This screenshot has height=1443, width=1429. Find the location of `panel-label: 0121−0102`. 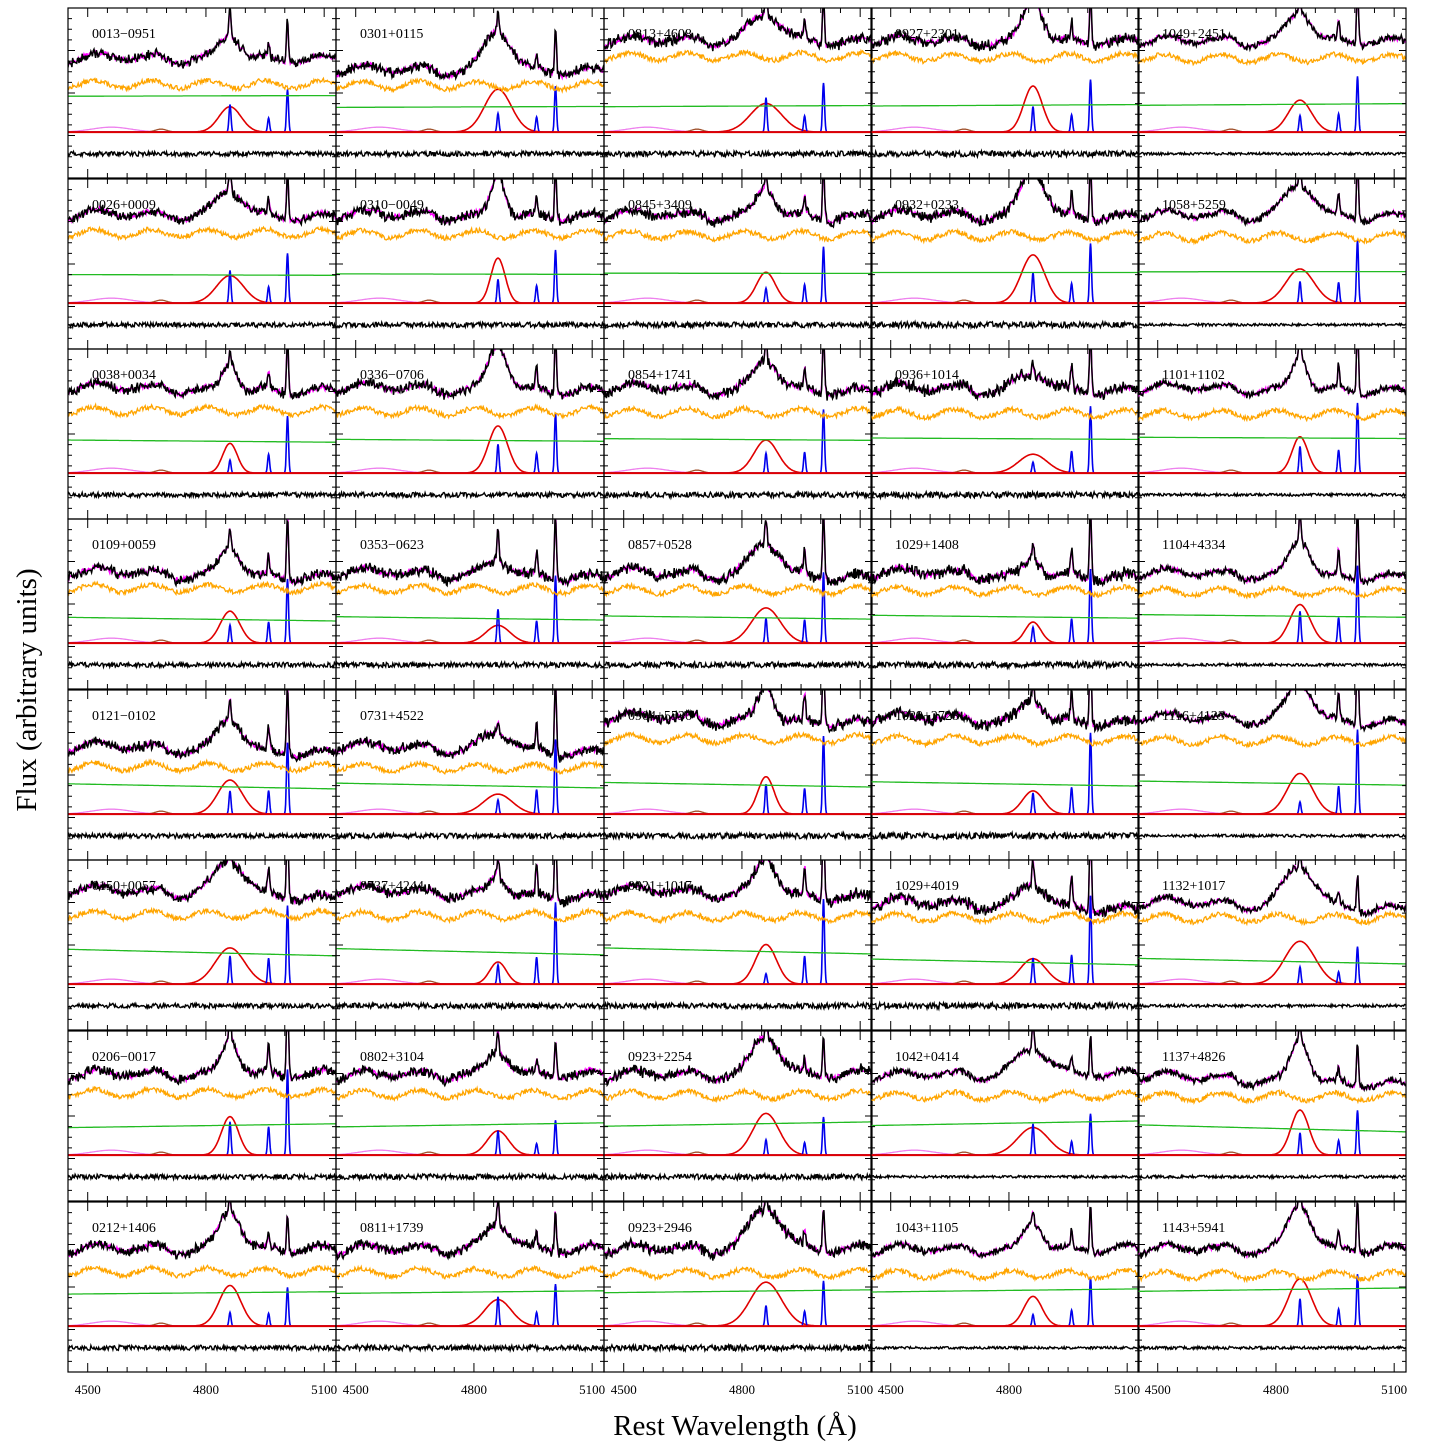

panel-label: 0121−0102 is located at coordinates (124, 716).